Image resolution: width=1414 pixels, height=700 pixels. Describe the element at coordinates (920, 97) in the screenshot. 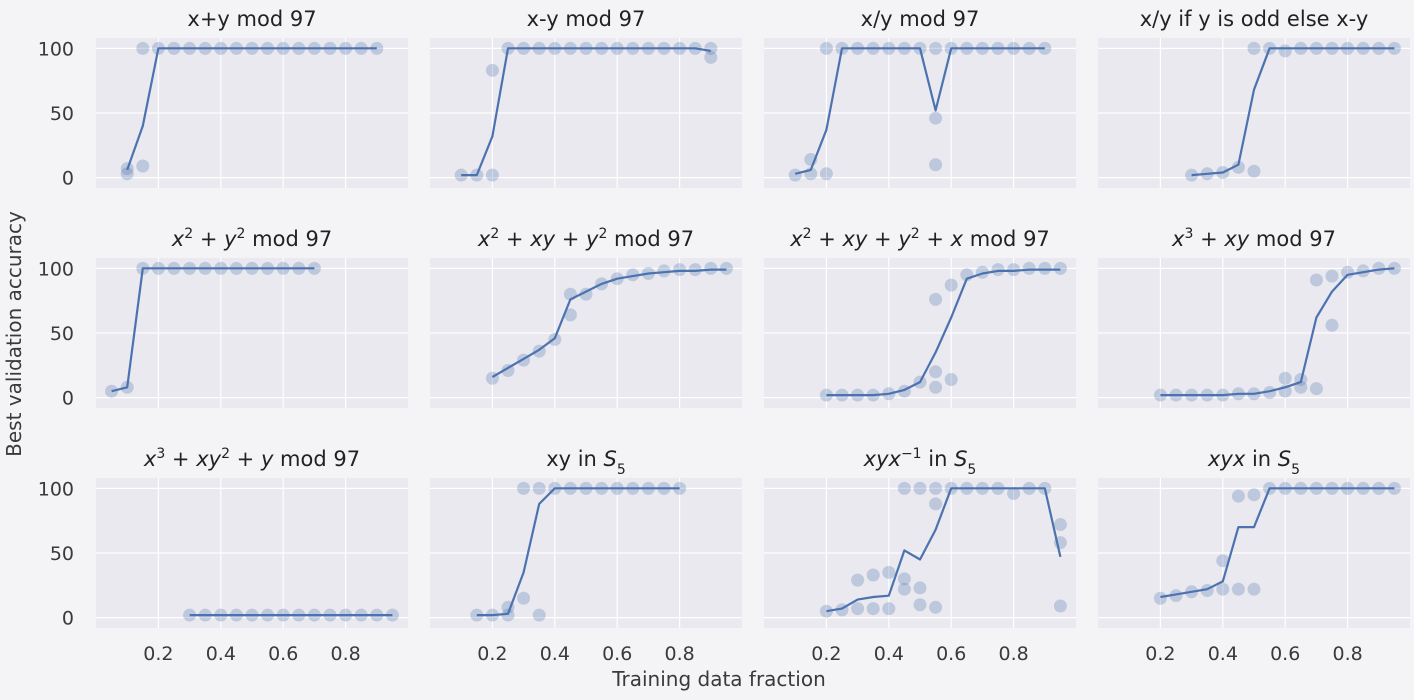

I see `subplot-3: x/y mod 97` at that location.